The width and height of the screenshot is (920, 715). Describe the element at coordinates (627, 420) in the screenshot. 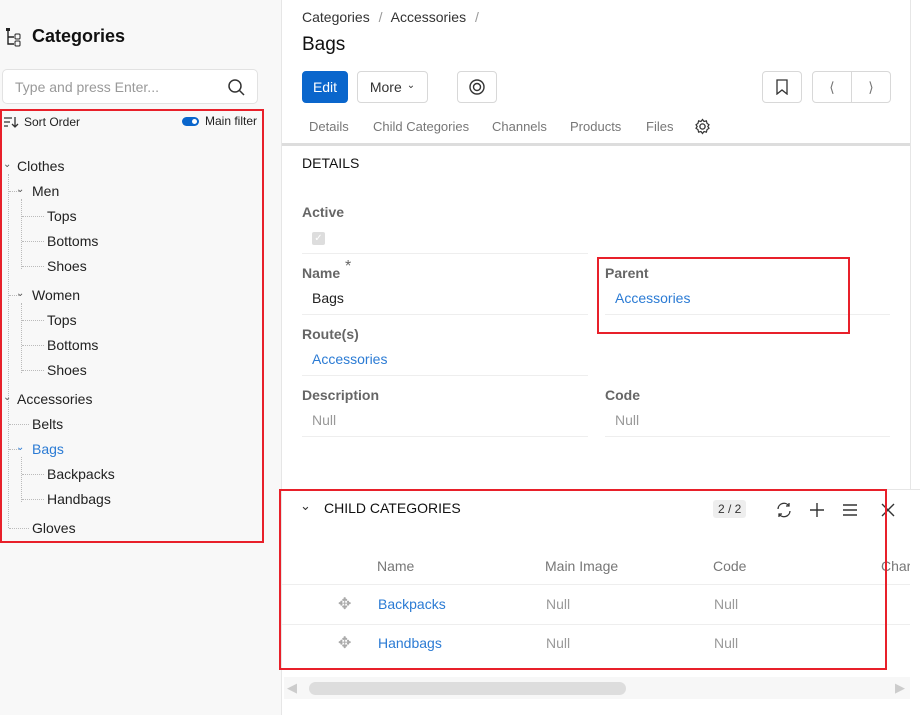

I see `code-value: Null` at that location.